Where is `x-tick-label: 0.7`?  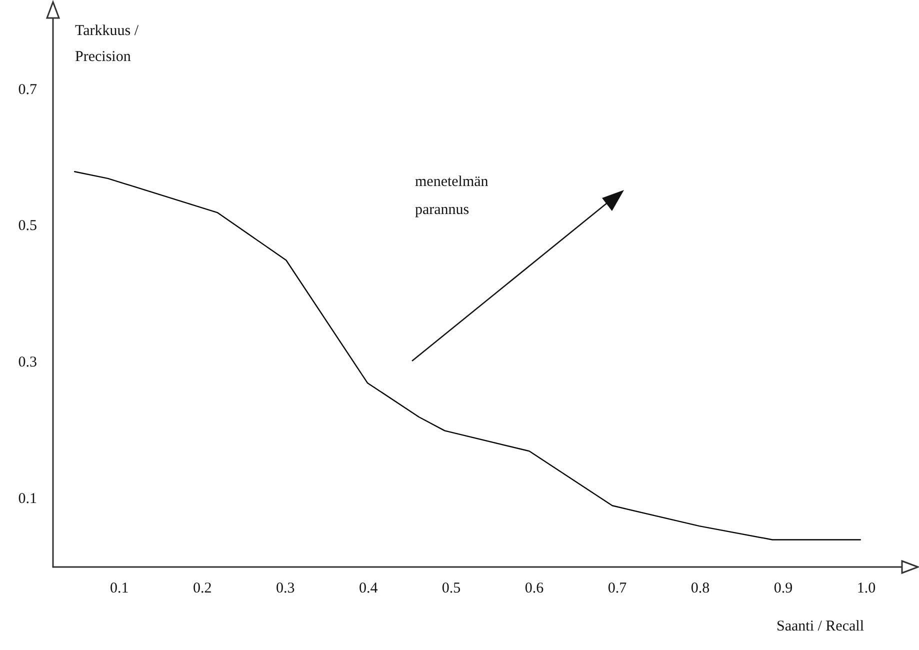
x-tick-label: 0.7 is located at coordinates (618, 588).